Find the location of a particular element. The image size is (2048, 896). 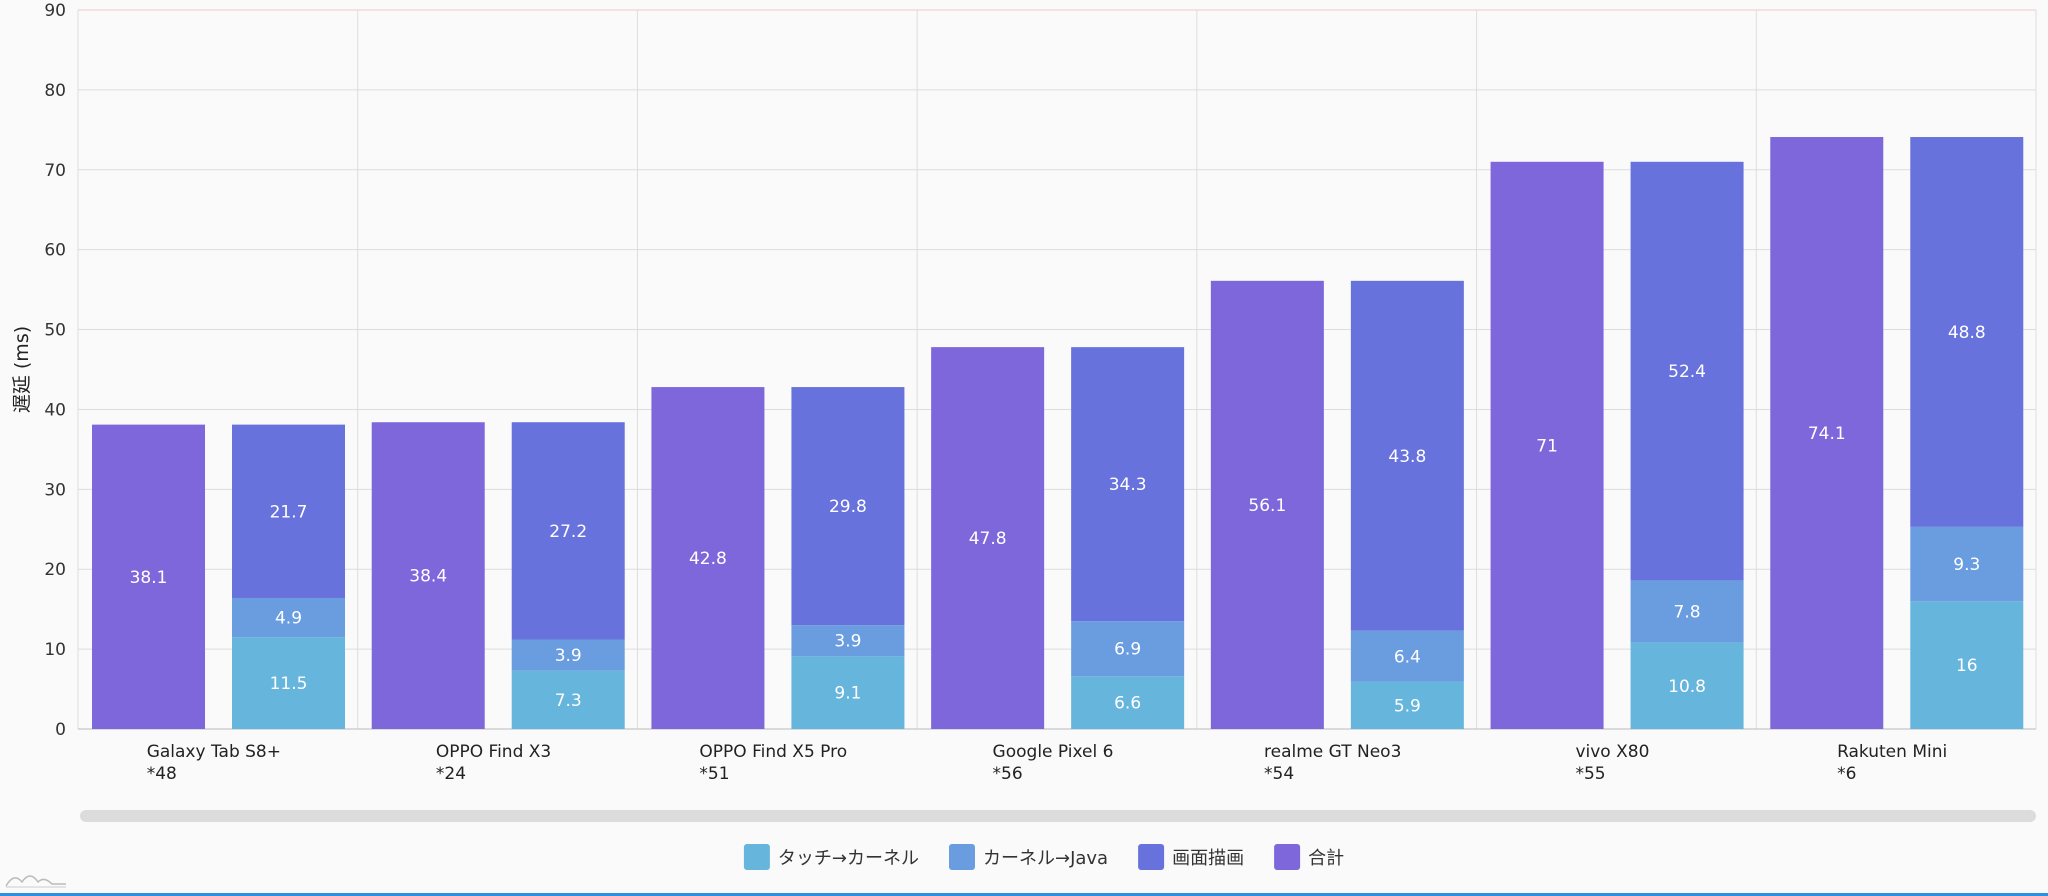

data-label-segment: 52.4 is located at coordinates (1687, 372).